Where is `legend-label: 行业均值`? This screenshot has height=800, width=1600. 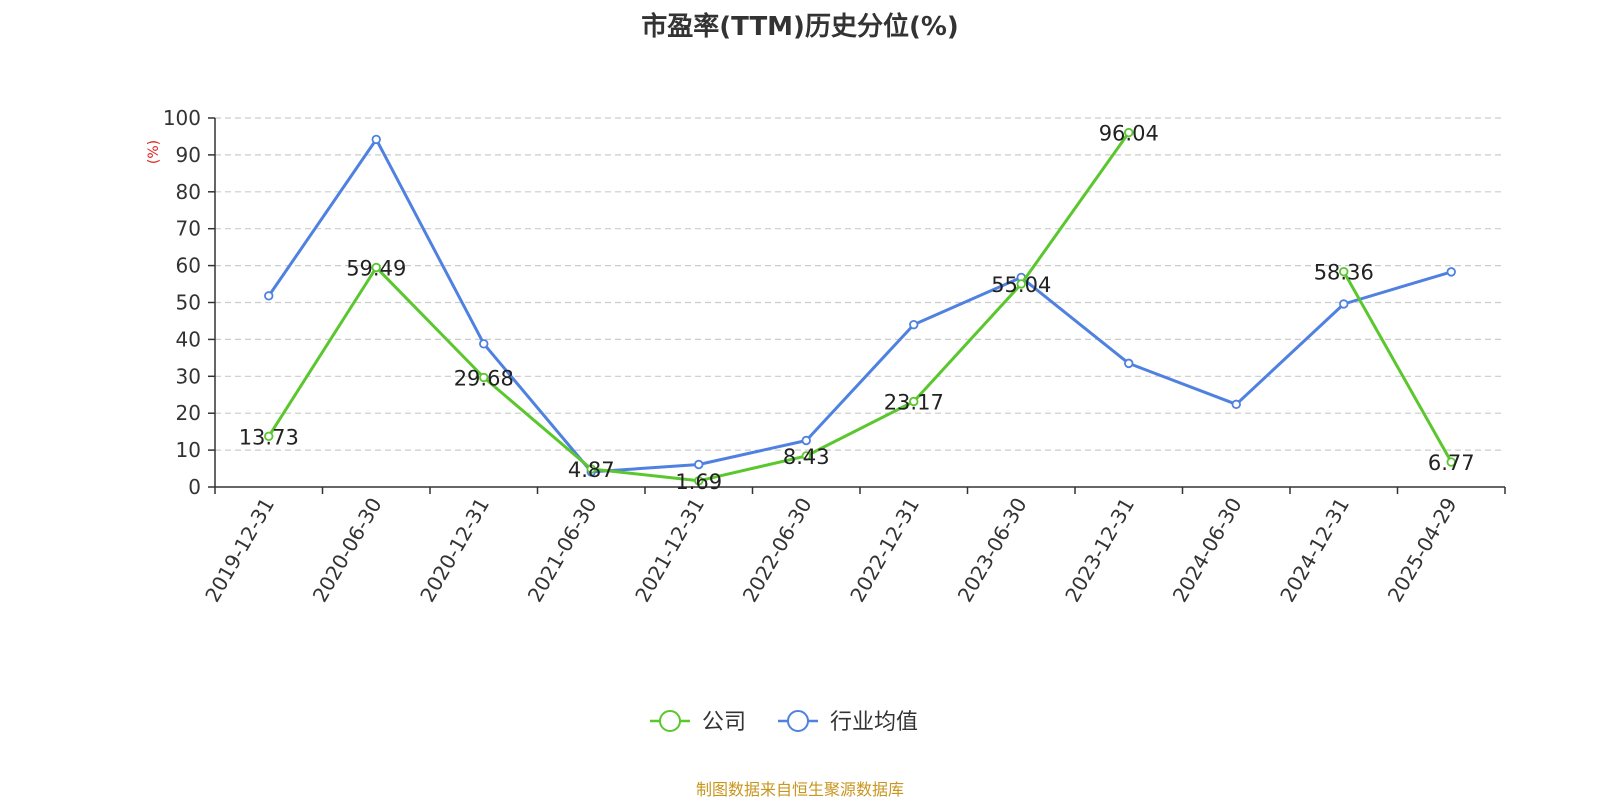
legend-label: 行业均值 is located at coordinates (874, 722).